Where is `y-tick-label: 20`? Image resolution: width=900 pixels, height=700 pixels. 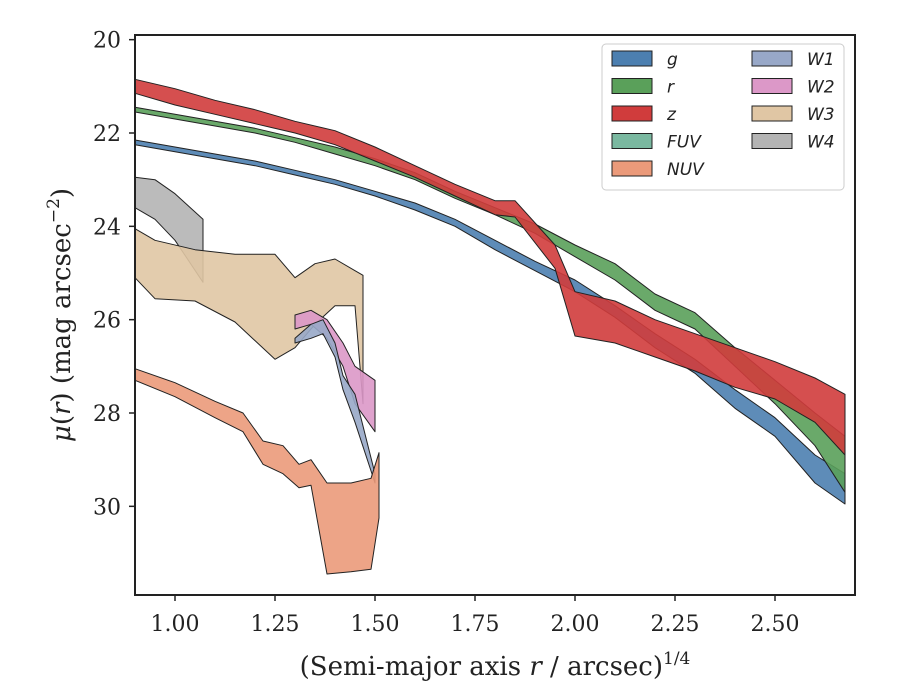
y-tick-label: 20 is located at coordinates (107, 41).